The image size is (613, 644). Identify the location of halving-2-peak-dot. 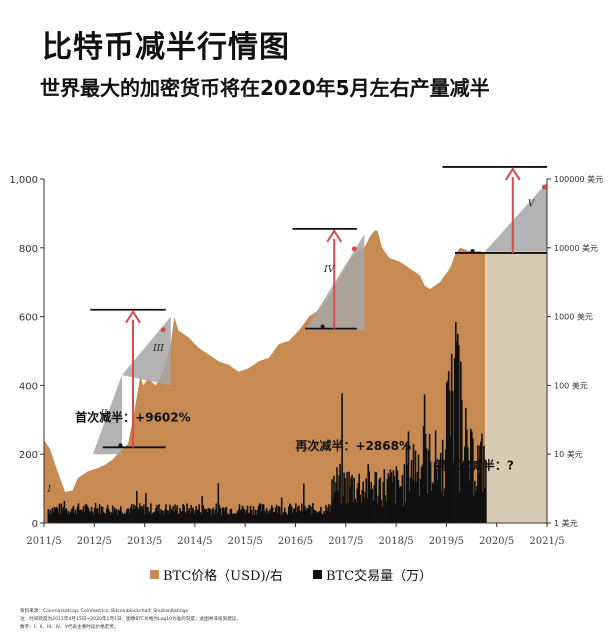
(354, 249).